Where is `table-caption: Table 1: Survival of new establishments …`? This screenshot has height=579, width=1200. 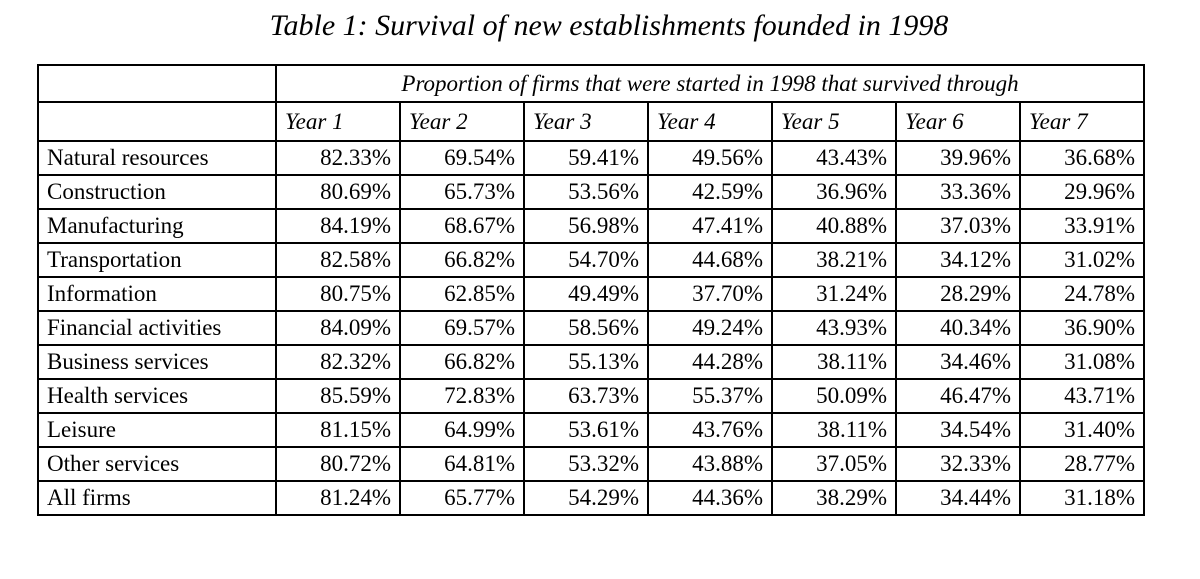
table-caption: Table 1: Survival of new establishments … is located at coordinates (609, 25).